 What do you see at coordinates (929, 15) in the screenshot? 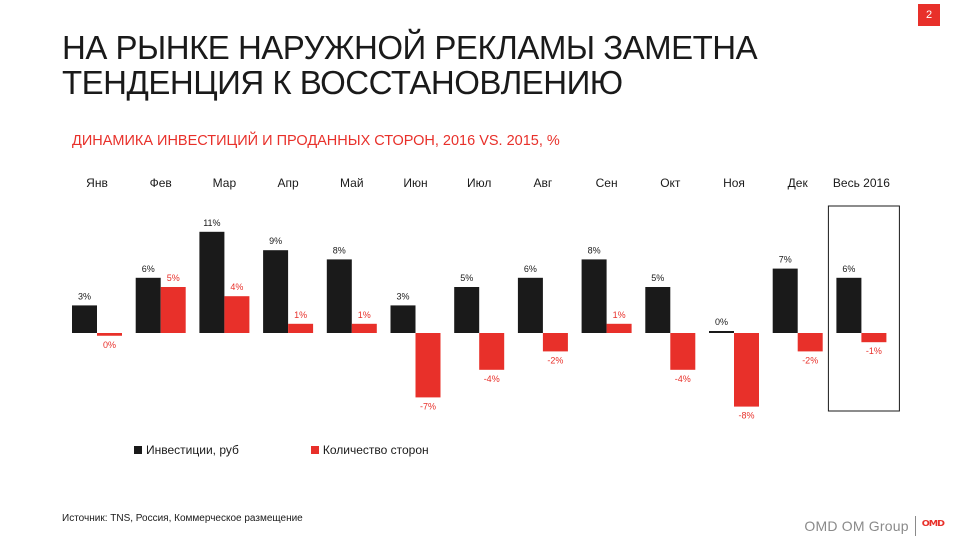
I see `page-number: 2` at bounding box center [929, 15].